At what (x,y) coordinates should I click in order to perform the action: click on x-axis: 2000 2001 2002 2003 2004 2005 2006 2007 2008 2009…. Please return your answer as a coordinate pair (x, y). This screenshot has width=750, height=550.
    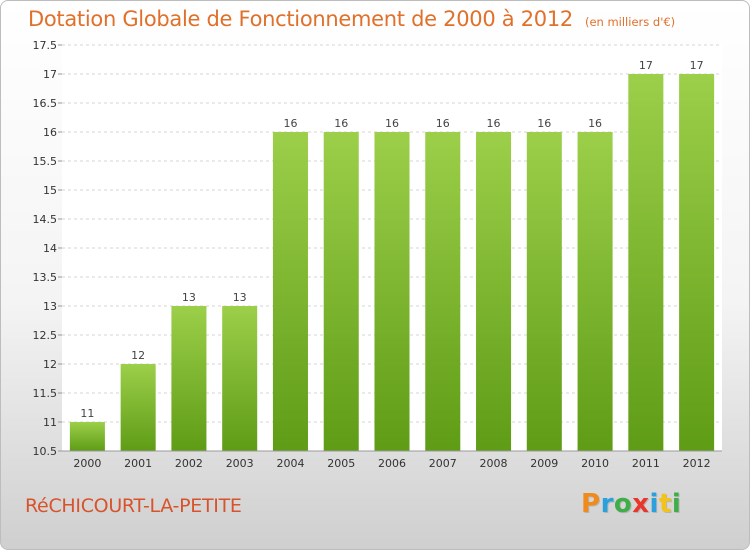
    Looking at the image, I should click on (391, 463).